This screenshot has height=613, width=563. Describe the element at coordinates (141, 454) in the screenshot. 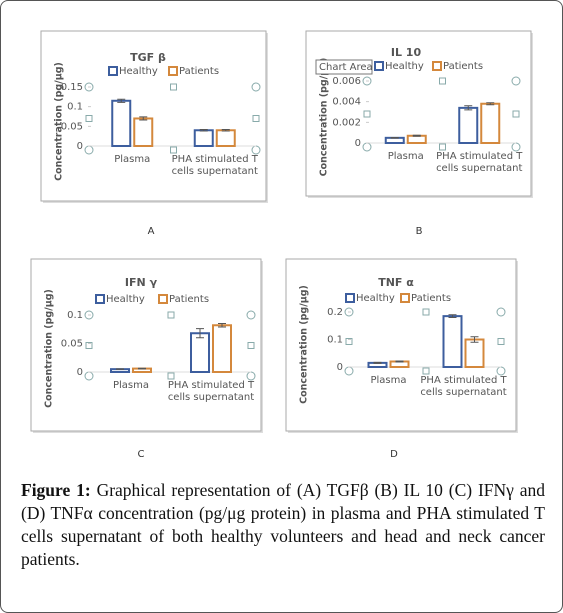

I see `panel-label: C` at that location.